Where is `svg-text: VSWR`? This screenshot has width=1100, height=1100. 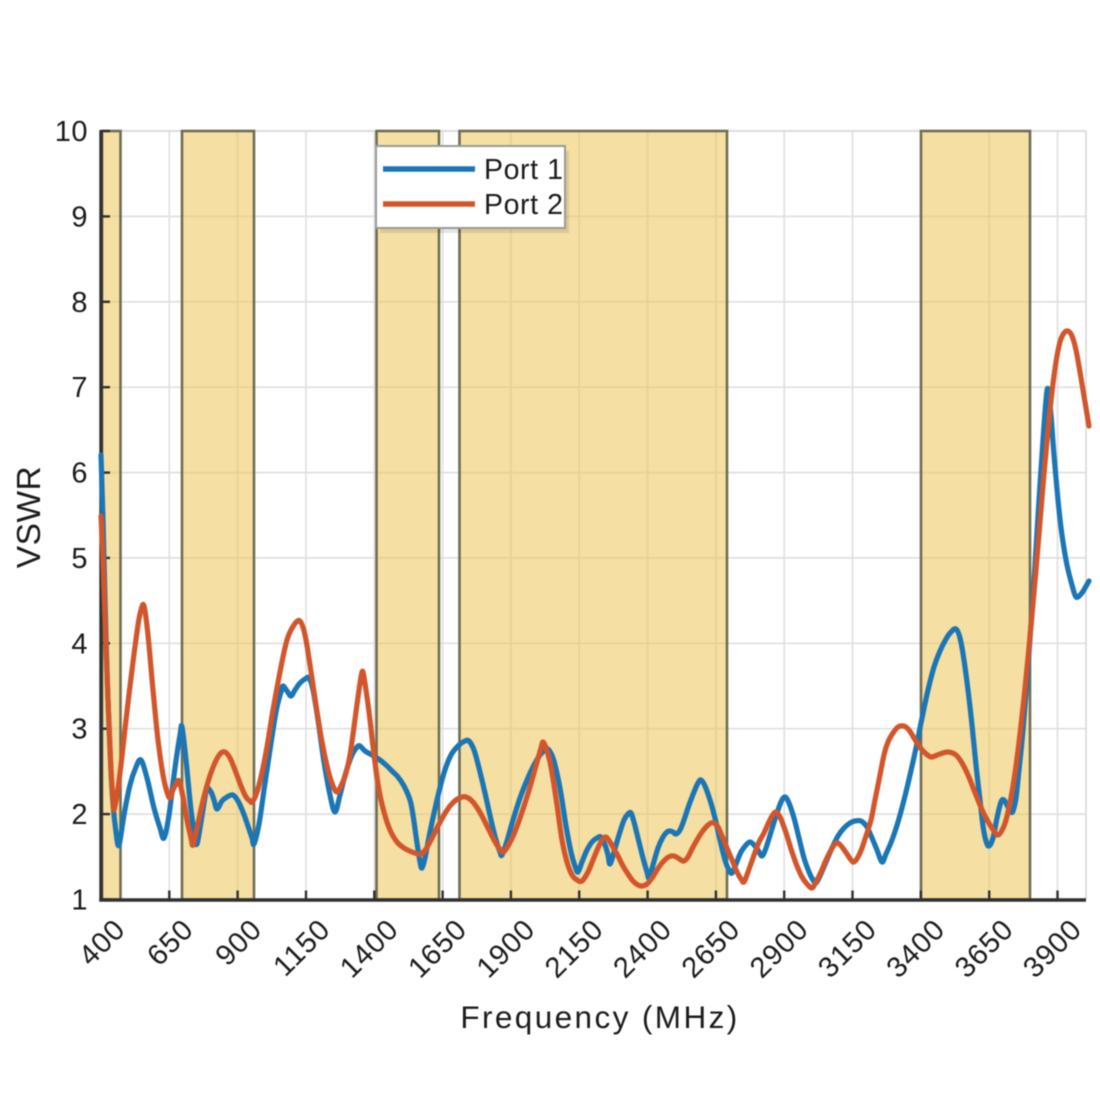
svg-text: VSWR is located at coordinates (29, 517).